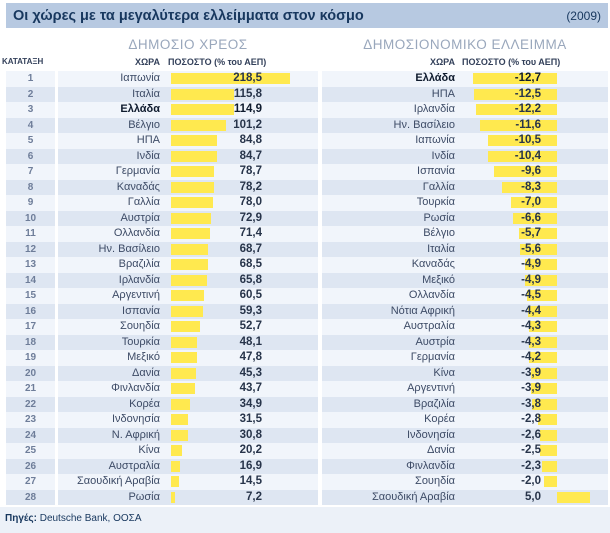 Image resolution: width=610 pixels, height=533 pixels. What do you see at coordinates (443, 155) in the screenshot?
I see `deficit-country: Ινδία` at bounding box center [443, 155].